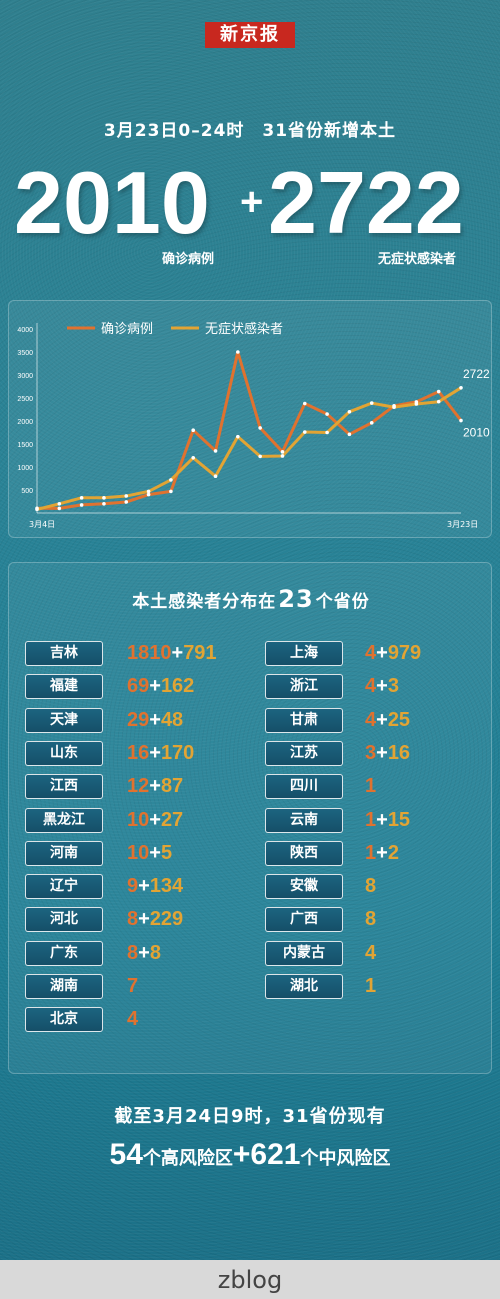 The image size is (500, 1299). What do you see at coordinates (366, 202) in the screenshot?
I see `asymptomatic-total: 2722` at bounding box center [366, 202].